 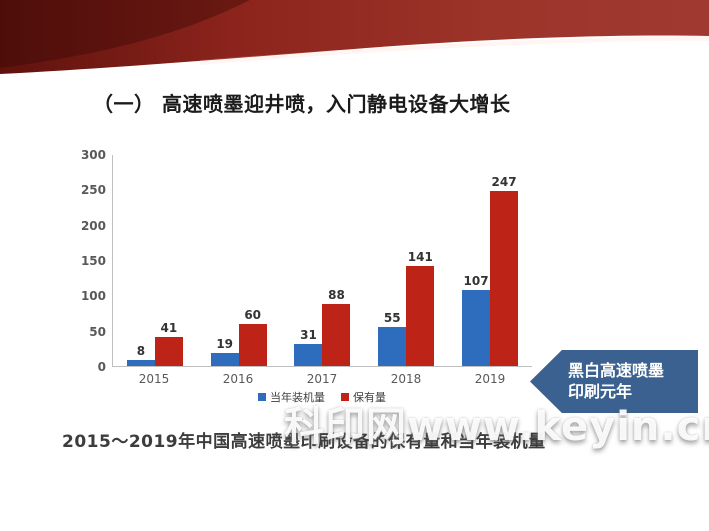 I want to click on x-axis-labels: 2015 2016 2017 2018 2019, so click(x=322, y=379).